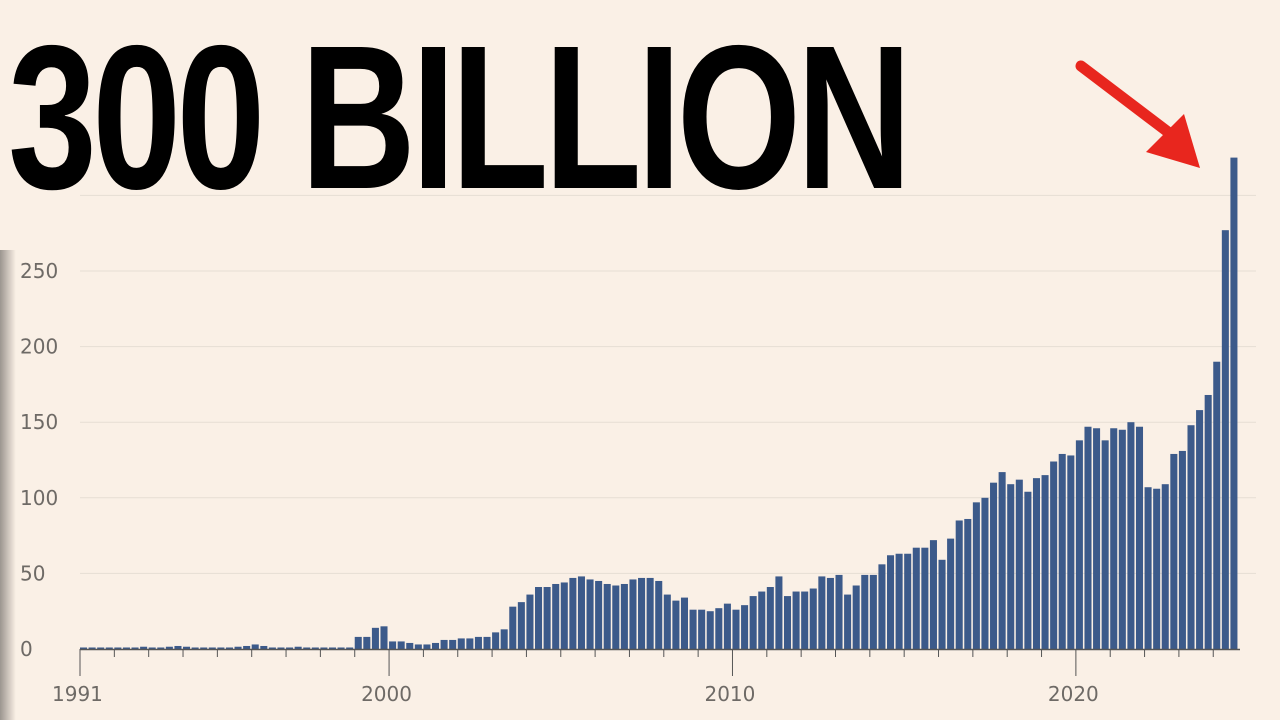 This screenshot has width=1280, height=720. Describe the element at coordinates (1073, 694) in the screenshot. I see `x-tick-label-2020: 2020` at that location.